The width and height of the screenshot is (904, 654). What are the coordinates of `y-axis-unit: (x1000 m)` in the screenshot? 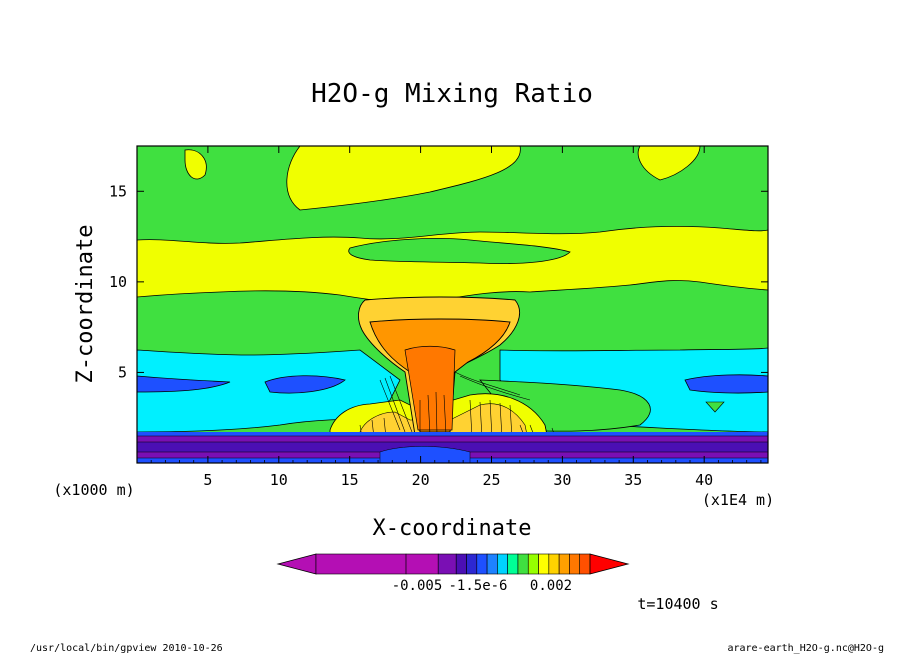 It's located at (93, 490).